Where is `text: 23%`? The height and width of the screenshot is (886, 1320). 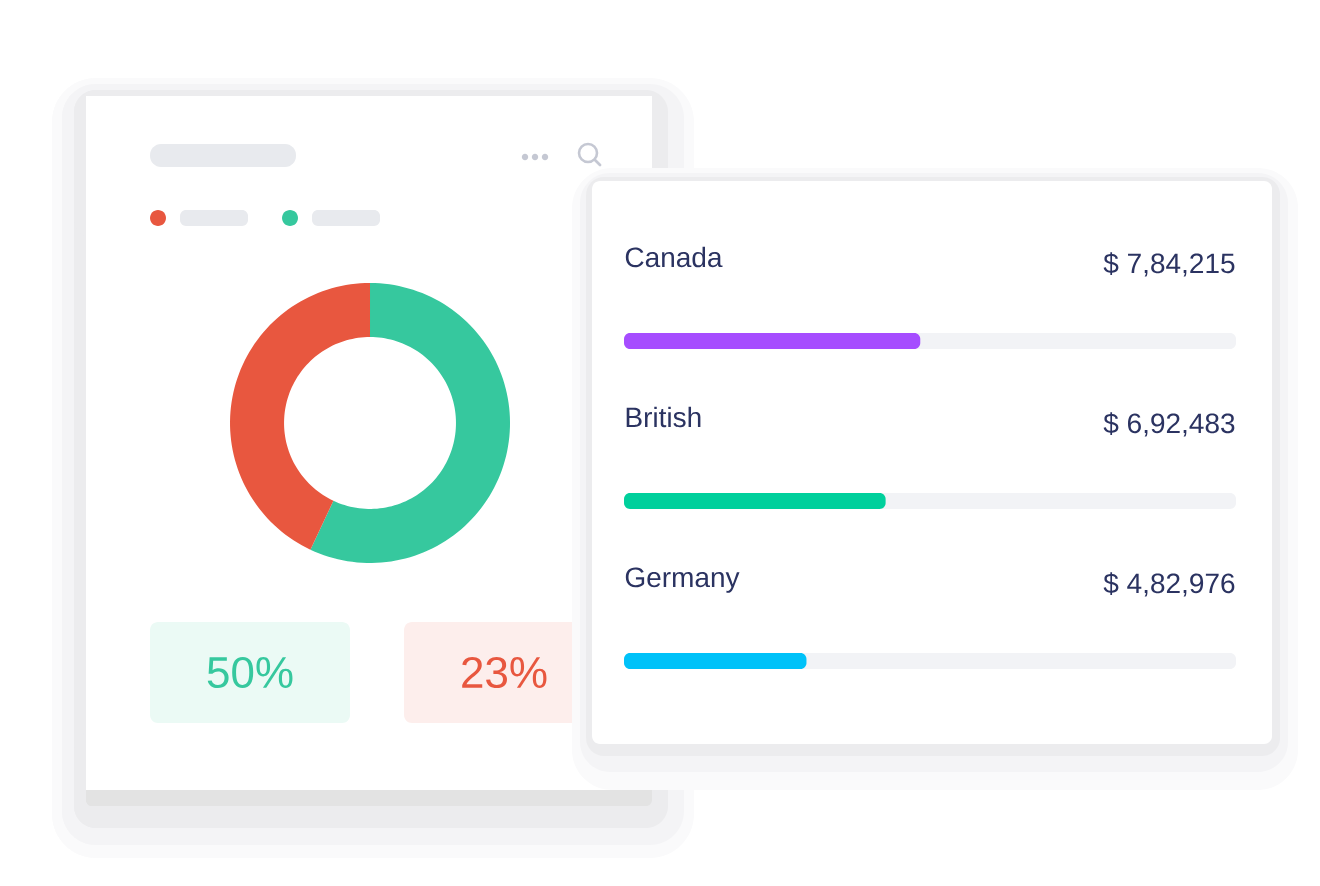 text: 23% is located at coordinates (504, 672).